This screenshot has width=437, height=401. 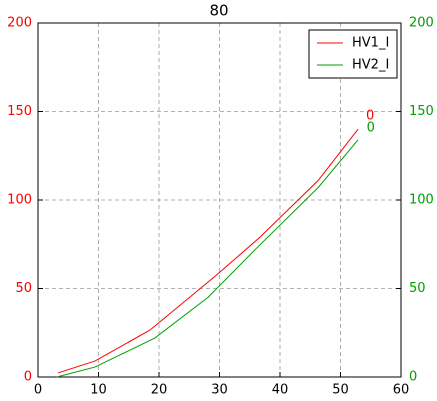 I want to click on x-tick-label: 60, so click(x=401, y=390).